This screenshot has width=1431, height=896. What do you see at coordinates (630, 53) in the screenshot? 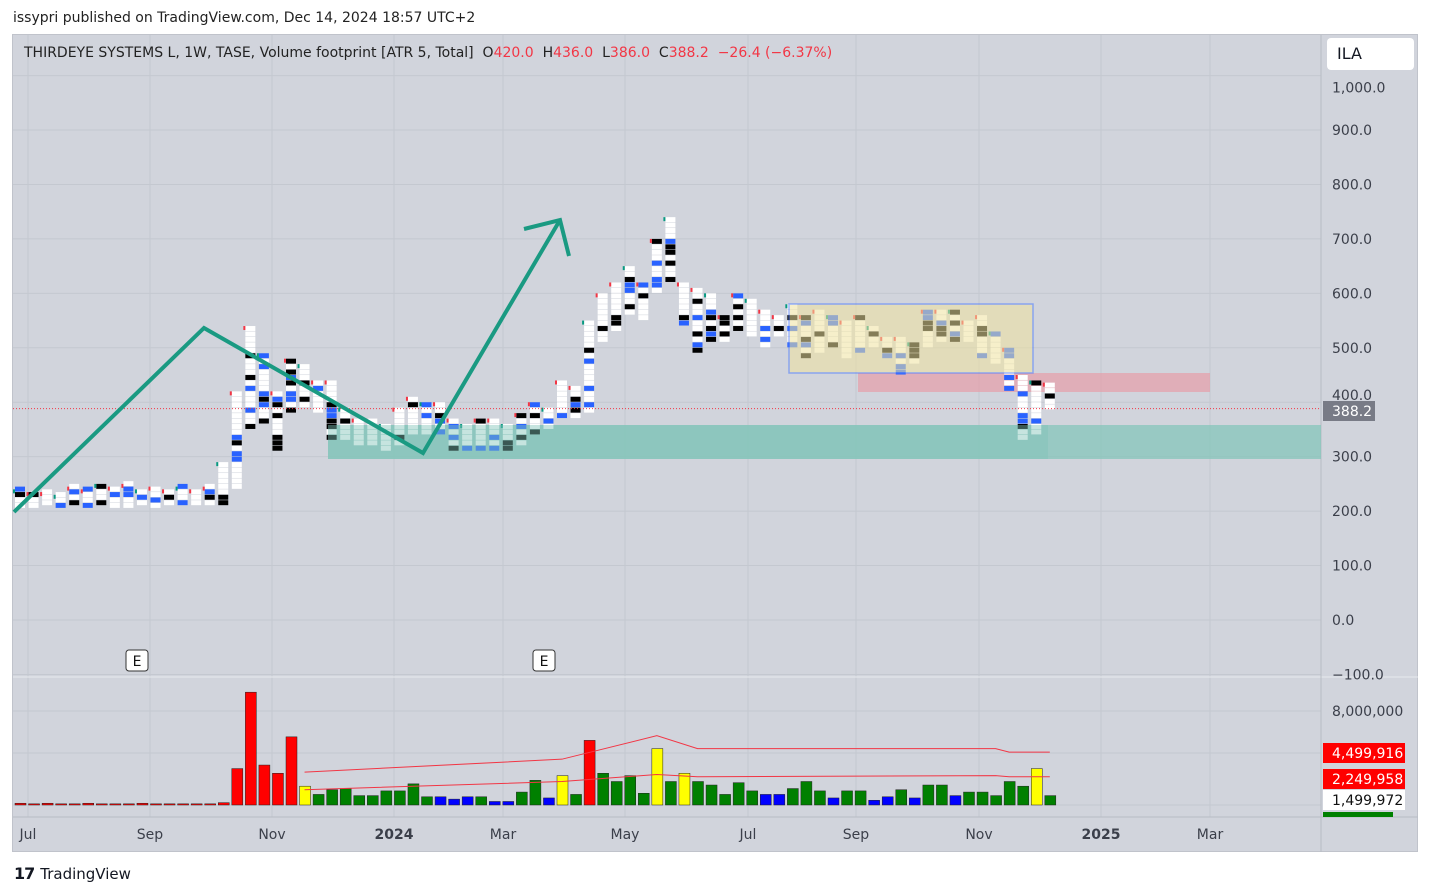
I see `low-value: 386.0` at bounding box center [630, 53].